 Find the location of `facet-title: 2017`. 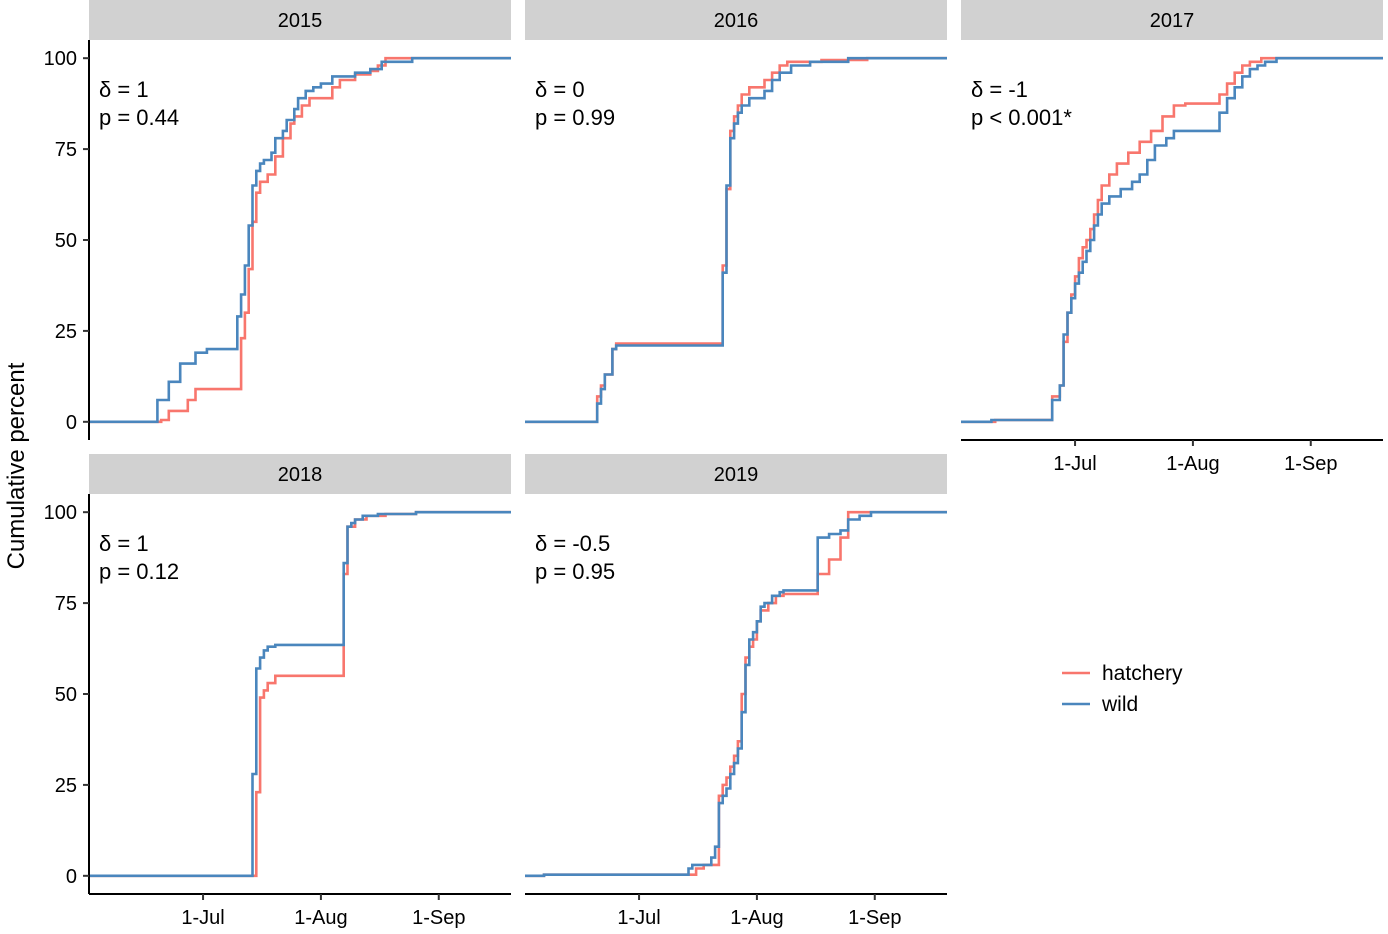

facet-title: 2017 is located at coordinates (1172, 21).